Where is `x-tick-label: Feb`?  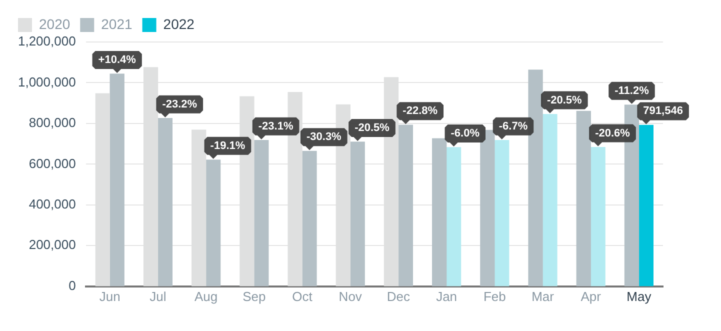 x-tick-label: Feb is located at coordinates (494, 296).